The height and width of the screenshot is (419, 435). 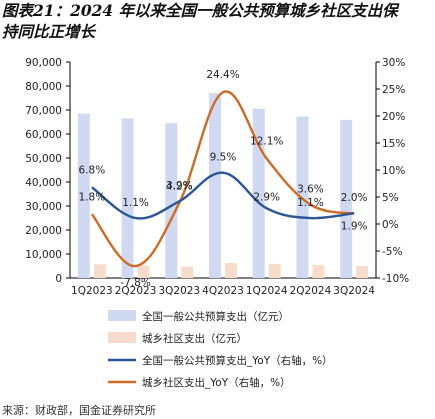 I want to click on x-tick-label: 4Q2023, so click(x=223, y=291).